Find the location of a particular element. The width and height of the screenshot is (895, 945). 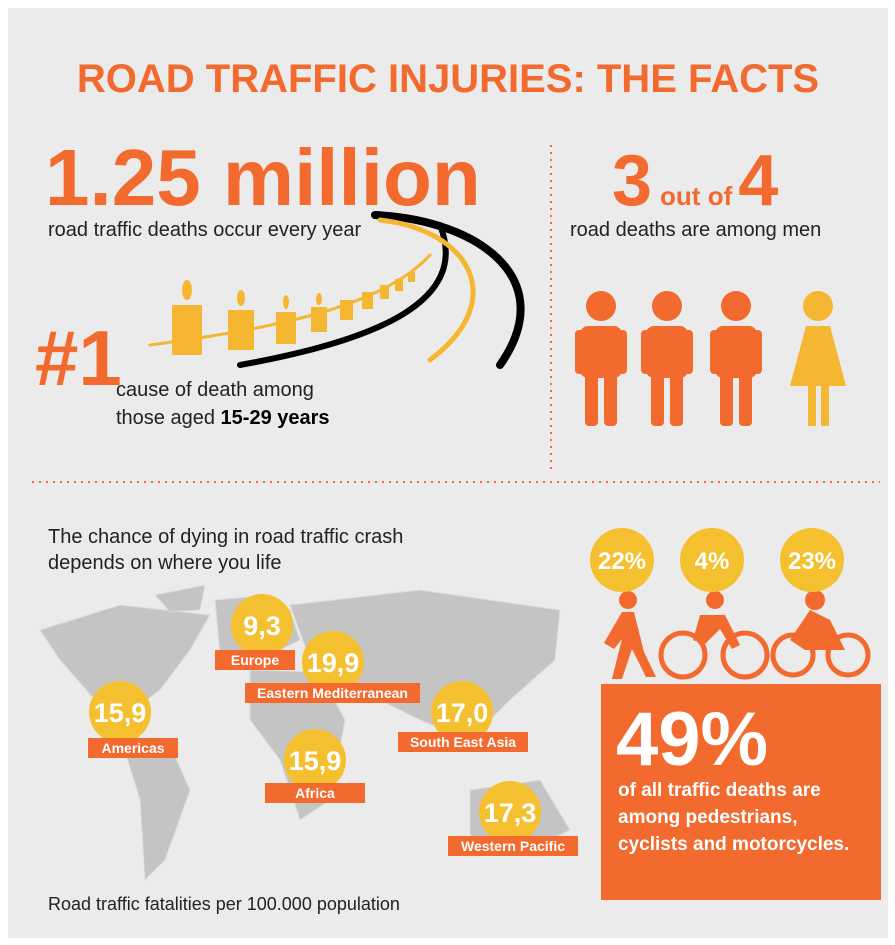

total-number: 49% is located at coordinates (692, 739).